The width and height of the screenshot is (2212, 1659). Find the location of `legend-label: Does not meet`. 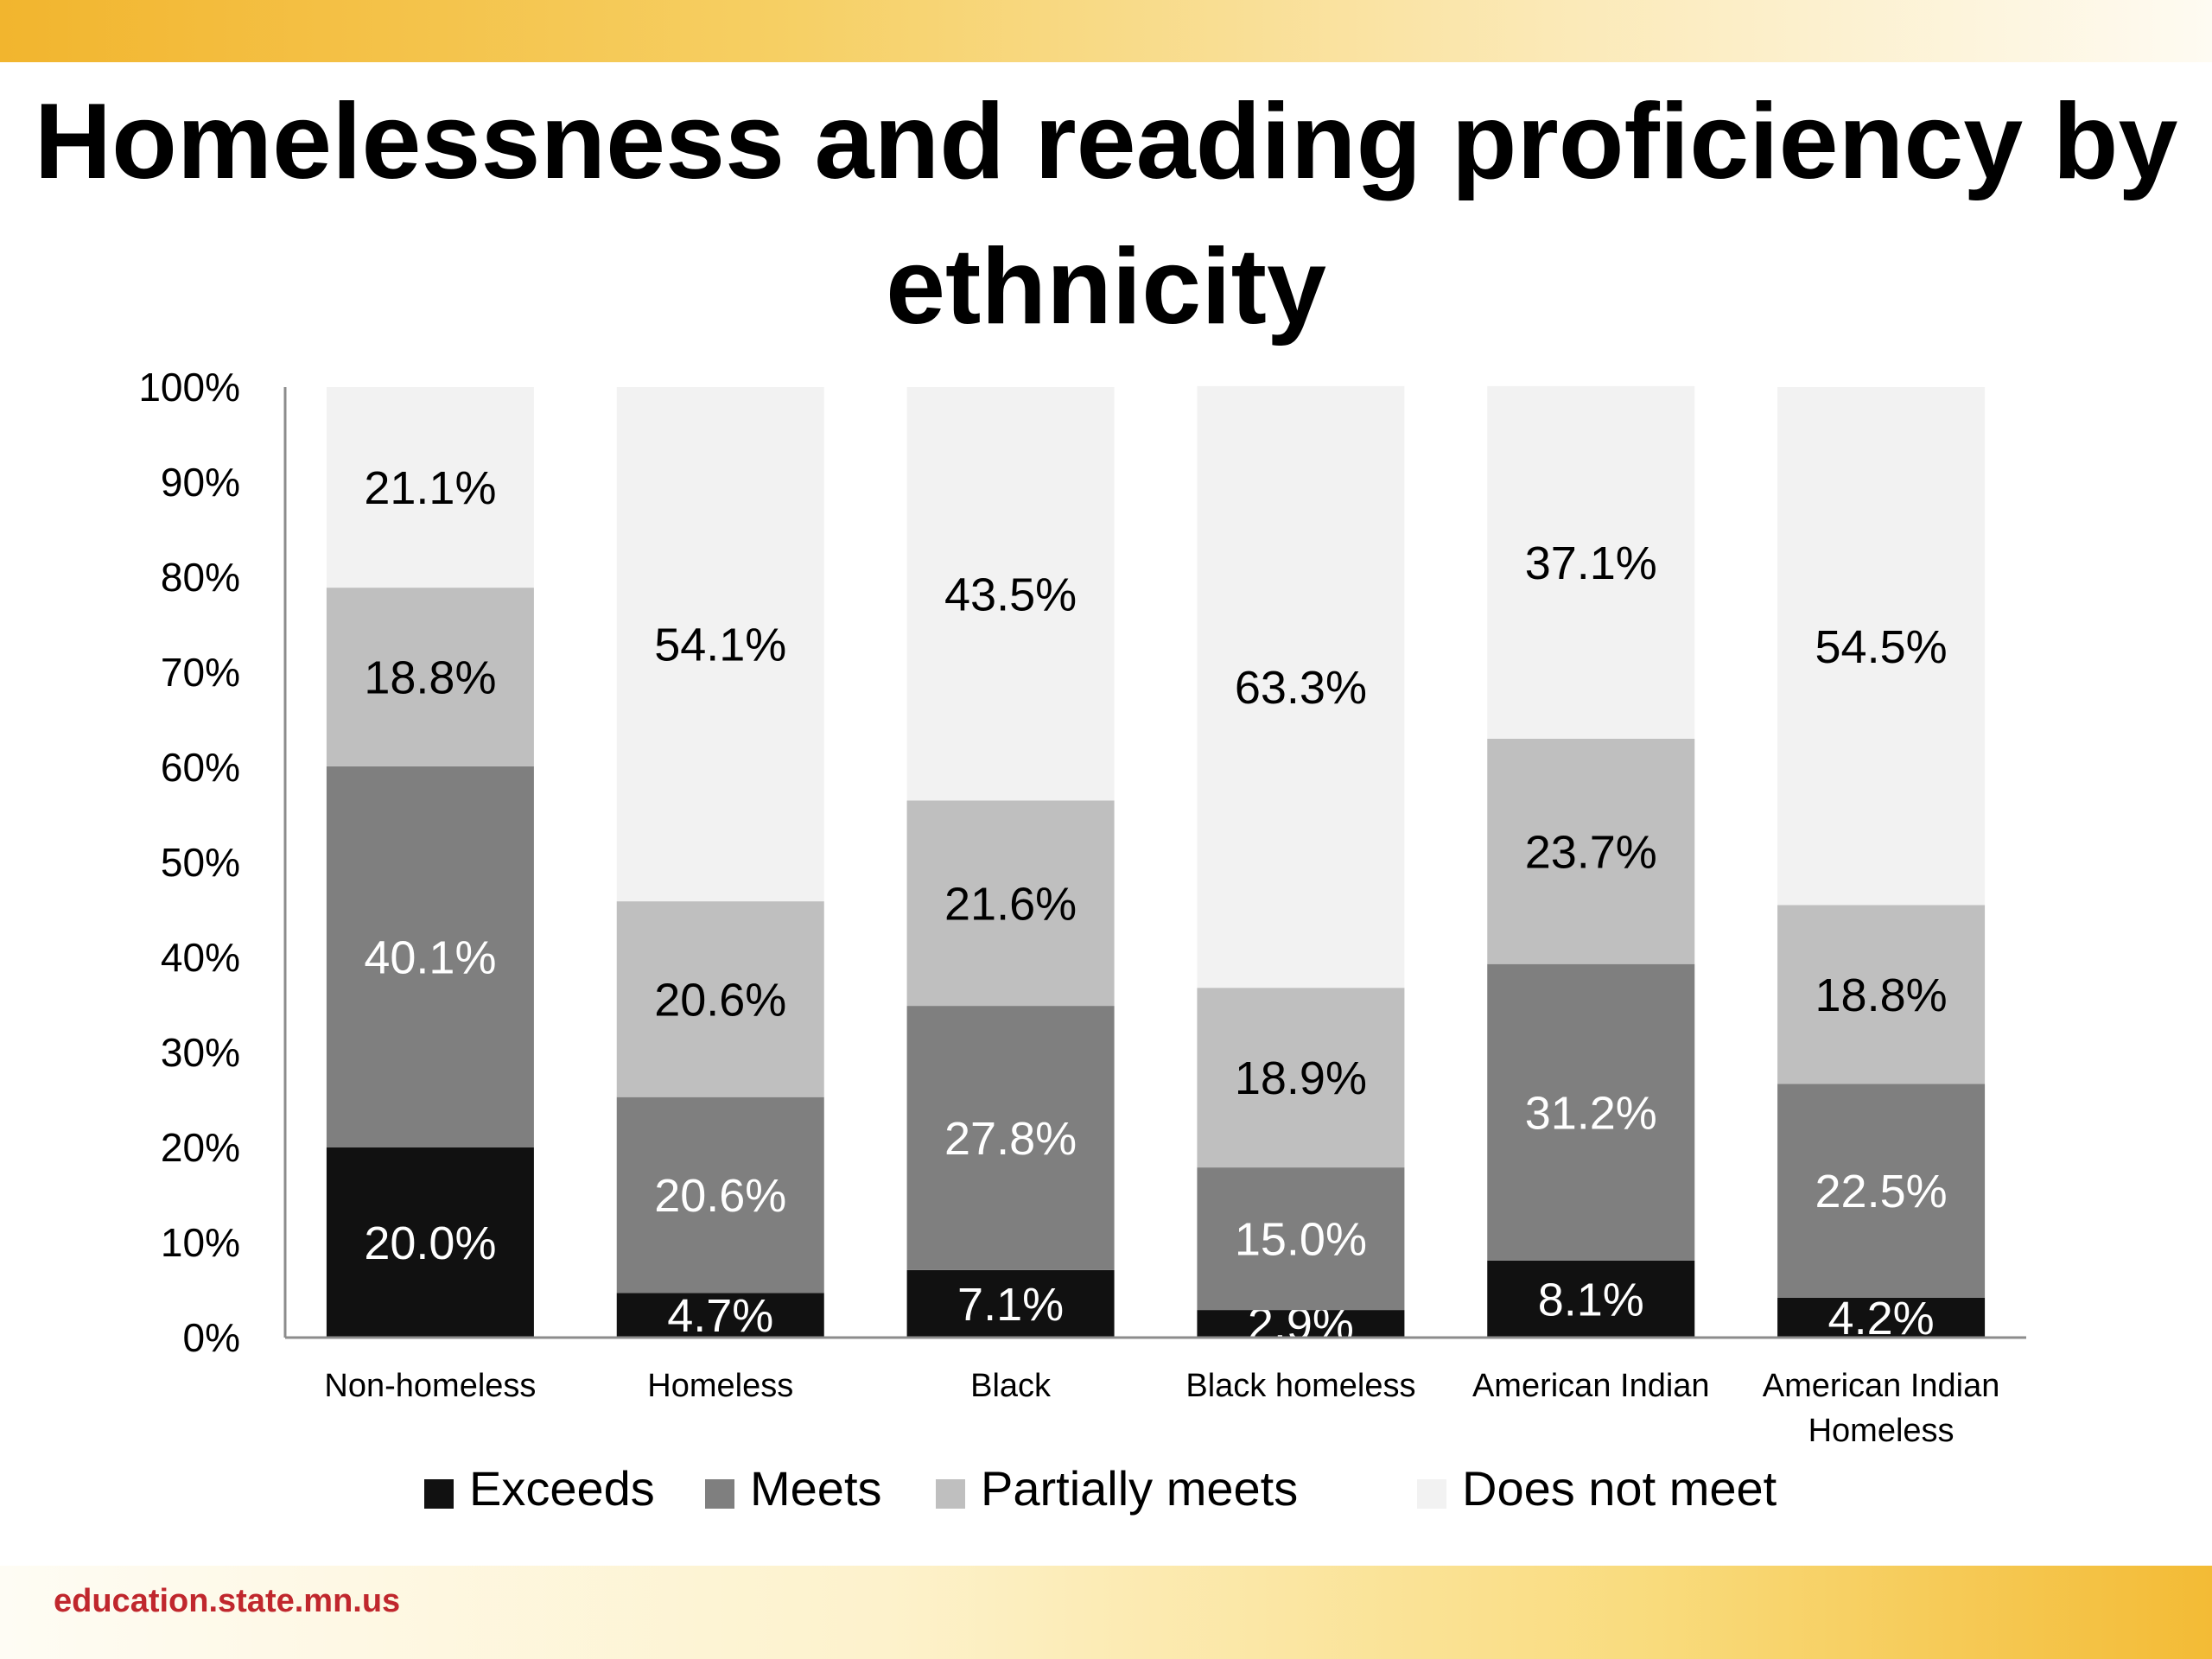

legend-label: Does not meet is located at coordinates (1619, 1488).